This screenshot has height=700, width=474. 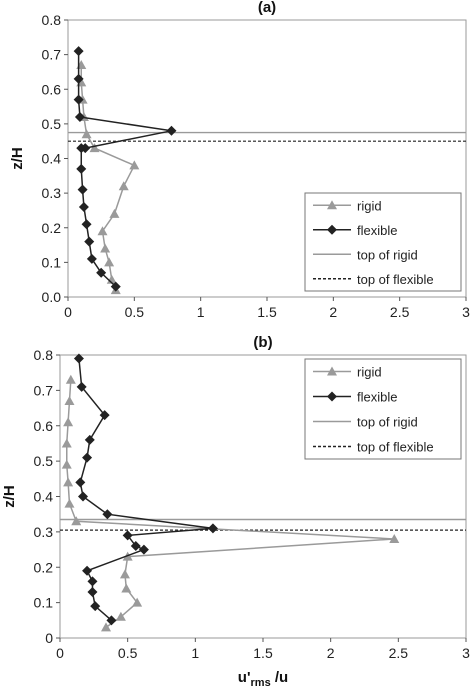 What do you see at coordinates (267, 8) in the screenshot?
I see `chart-title: (a)` at bounding box center [267, 8].